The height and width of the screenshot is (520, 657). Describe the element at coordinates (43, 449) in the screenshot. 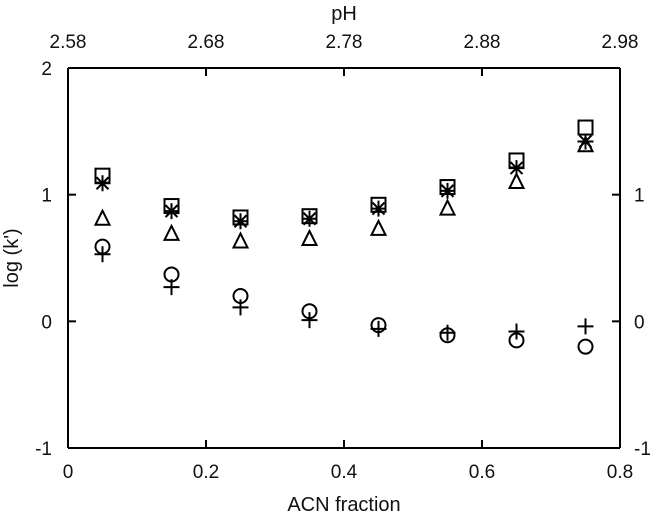

I see `left-y-tick-label-0: -1` at that location.